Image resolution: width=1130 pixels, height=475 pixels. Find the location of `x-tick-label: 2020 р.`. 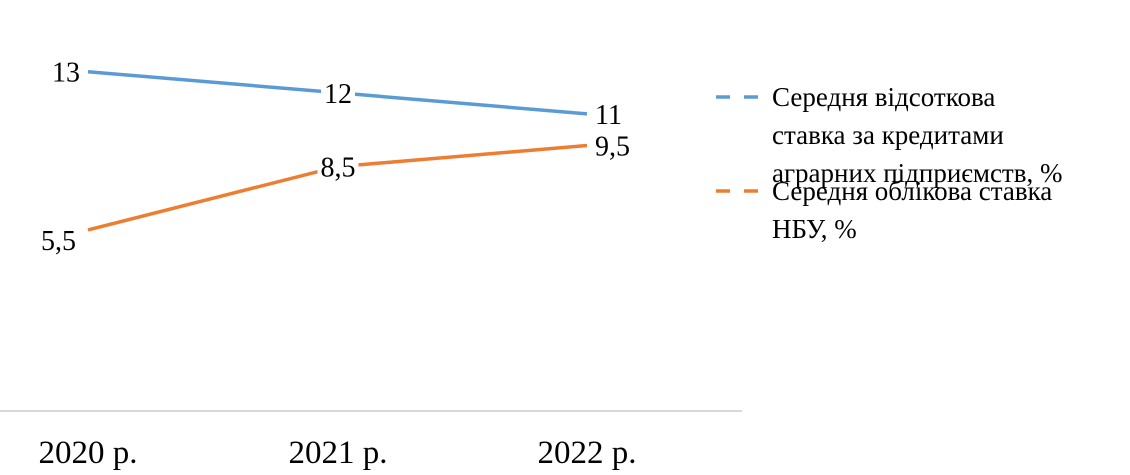

x-tick-label: 2020 р. is located at coordinates (88, 453).